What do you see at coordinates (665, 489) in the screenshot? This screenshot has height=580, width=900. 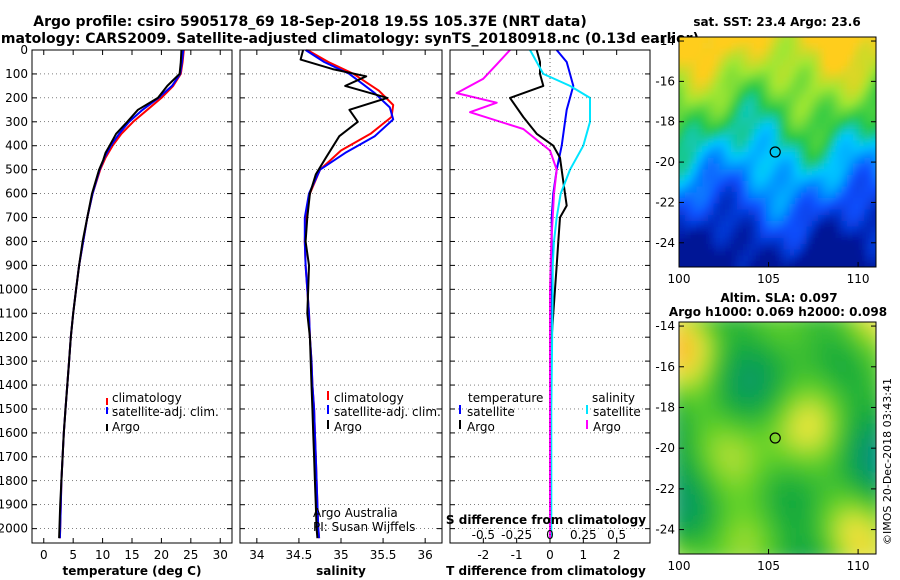 I see `map-y-tick-label: -22` at bounding box center [665, 489].